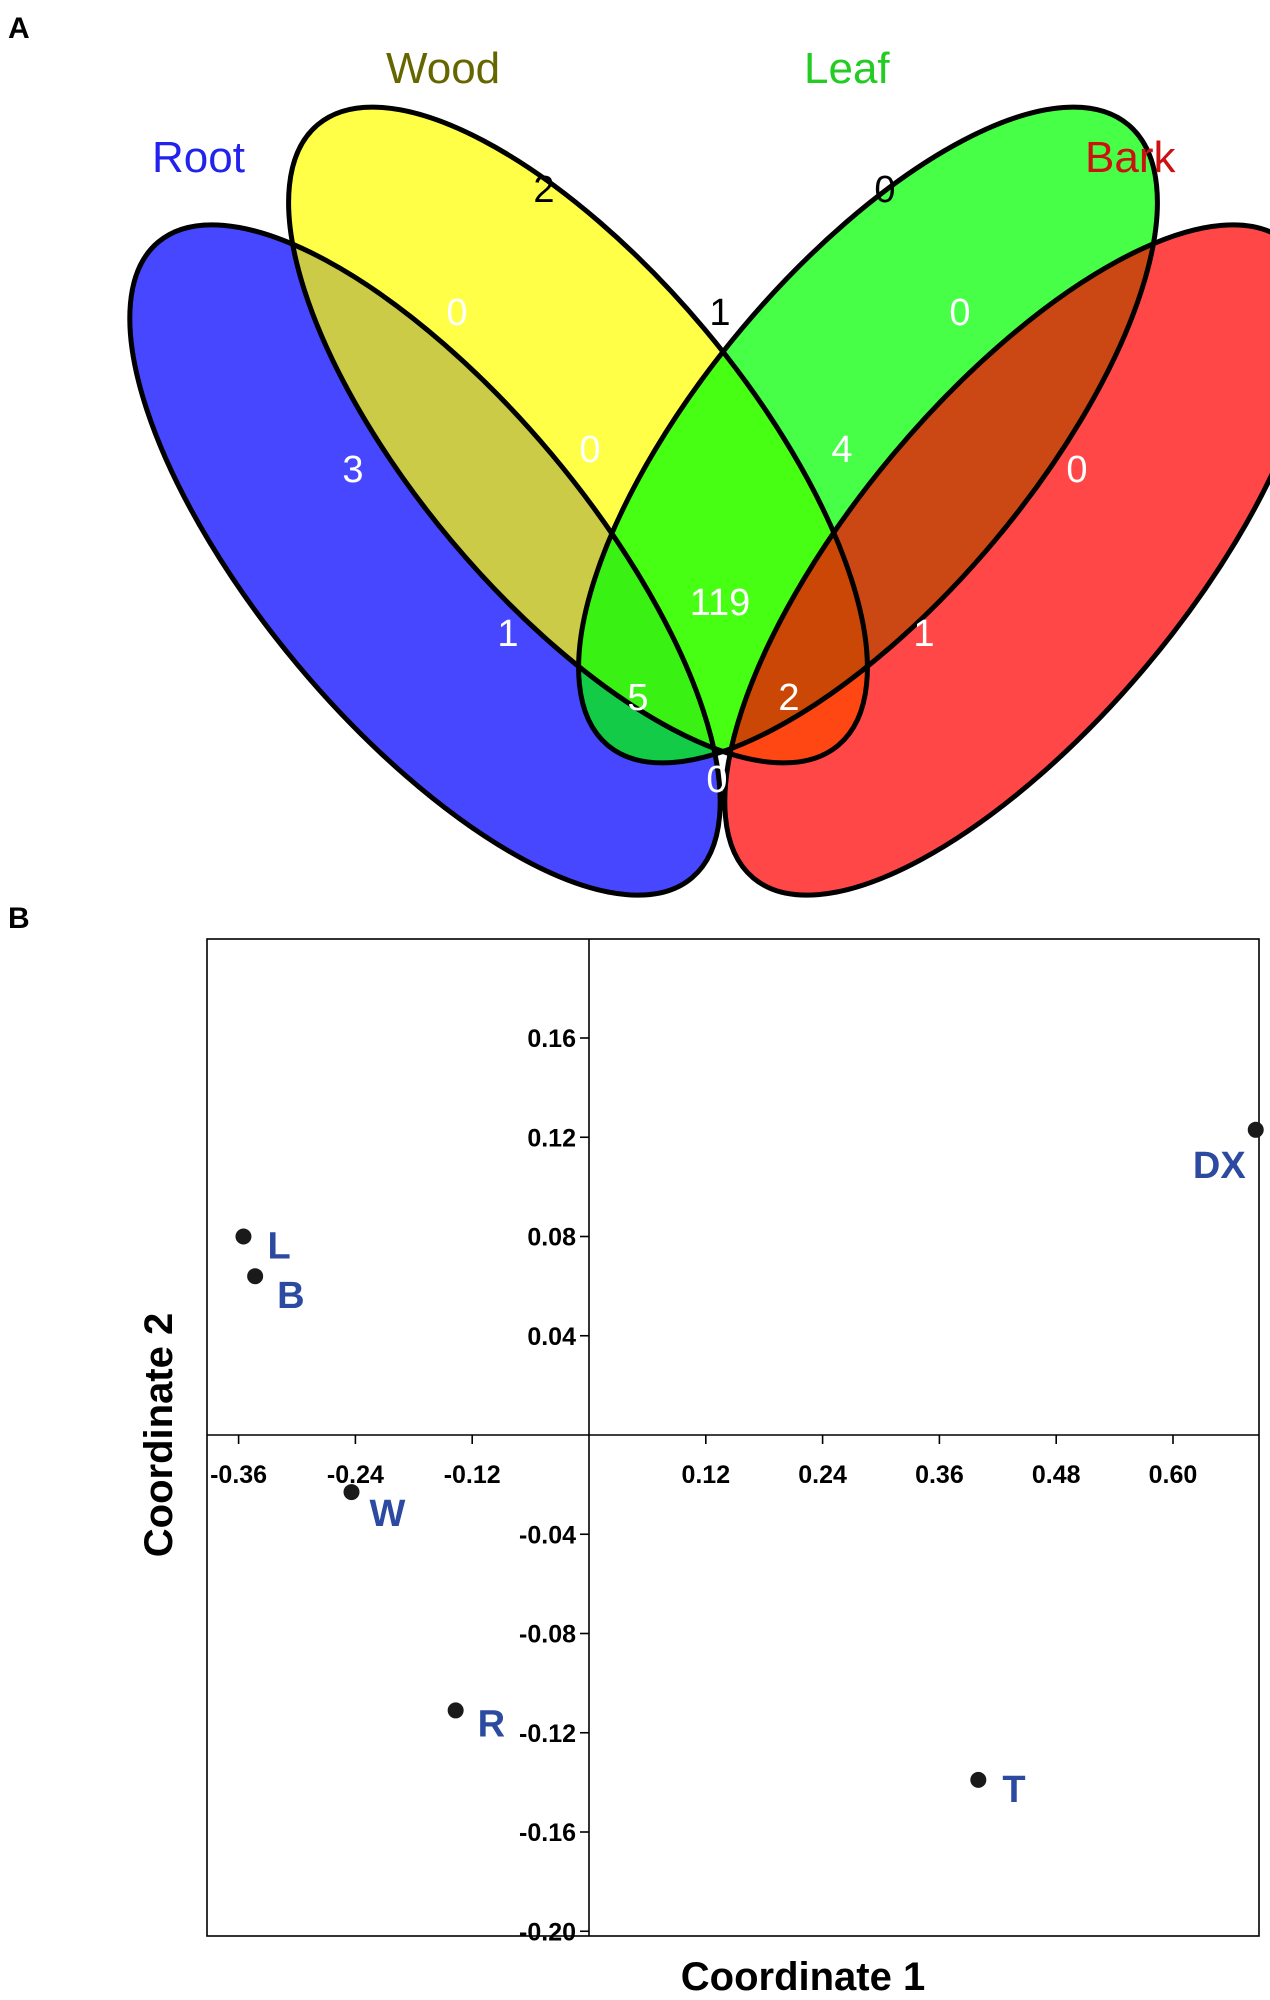 This screenshot has width=1270, height=2000. Describe the element at coordinates (841, 450) in the screenshot. I see `venn-region-wood-leaf-bark: 4` at that location.